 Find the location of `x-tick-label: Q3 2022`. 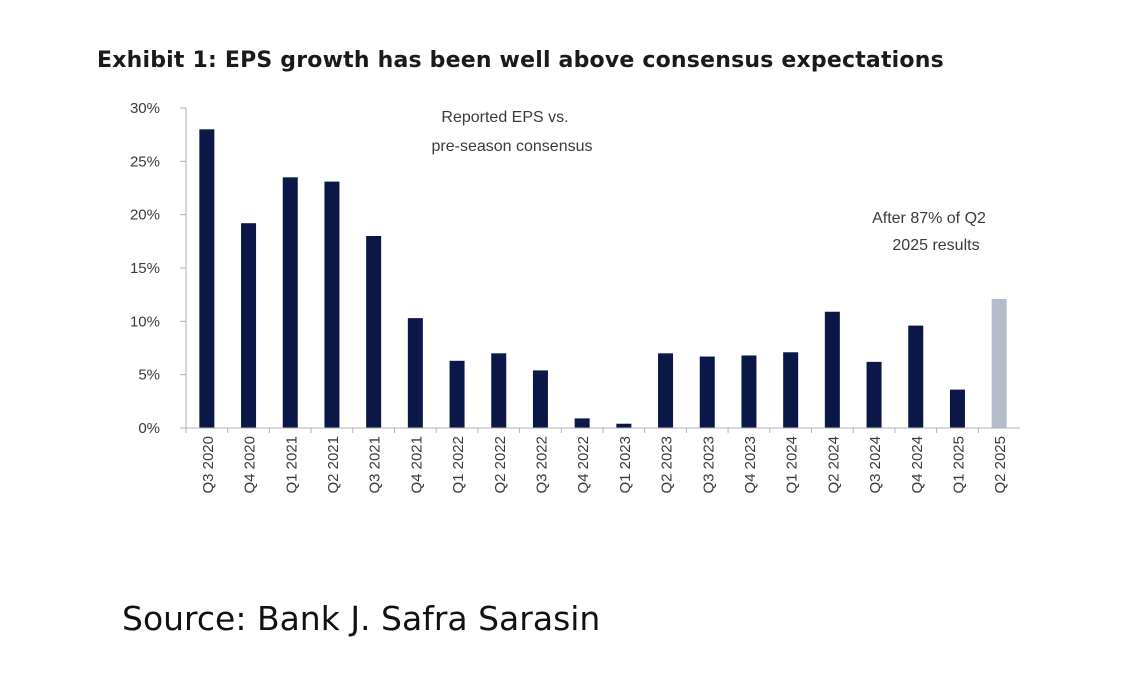

x-tick-label: Q3 2022 is located at coordinates (541, 465).